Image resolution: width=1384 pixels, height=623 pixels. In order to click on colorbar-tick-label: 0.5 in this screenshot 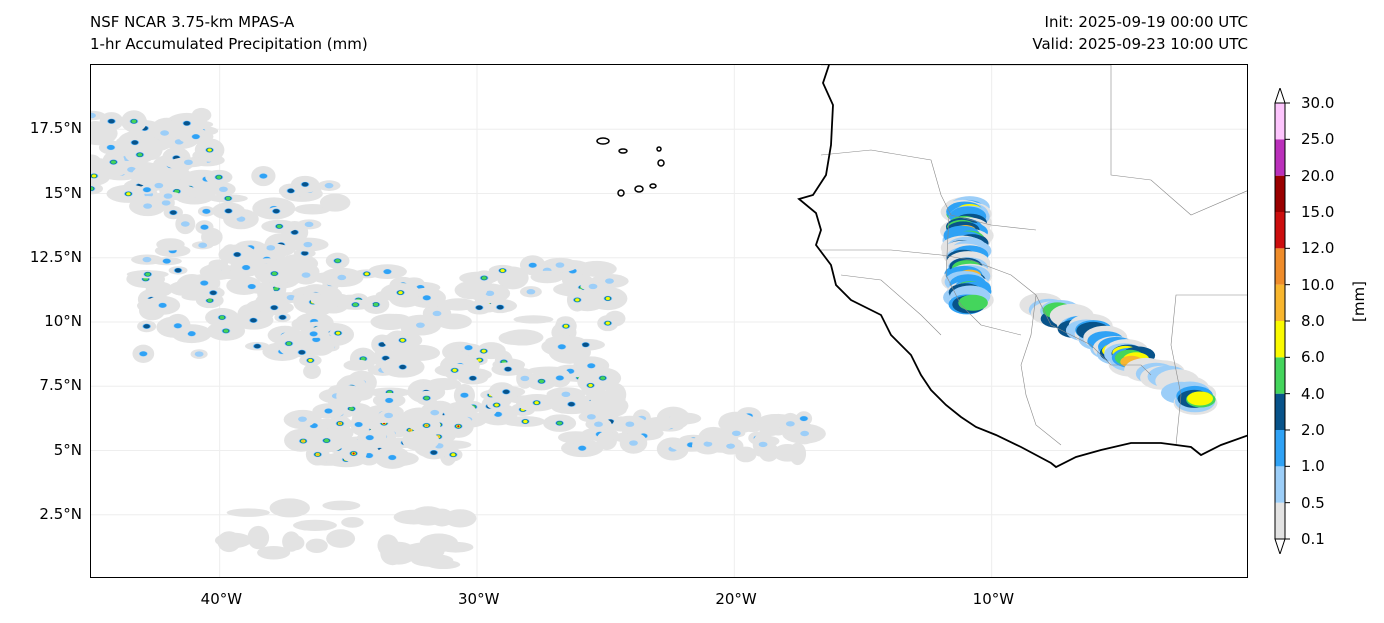, I will do `click(1313, 502)`.